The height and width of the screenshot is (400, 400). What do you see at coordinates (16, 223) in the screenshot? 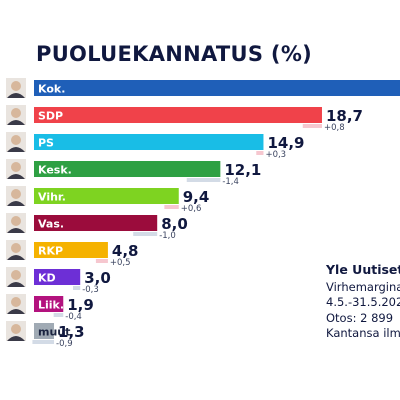
I see `avatar-vas` at bounding box center [16, 223].